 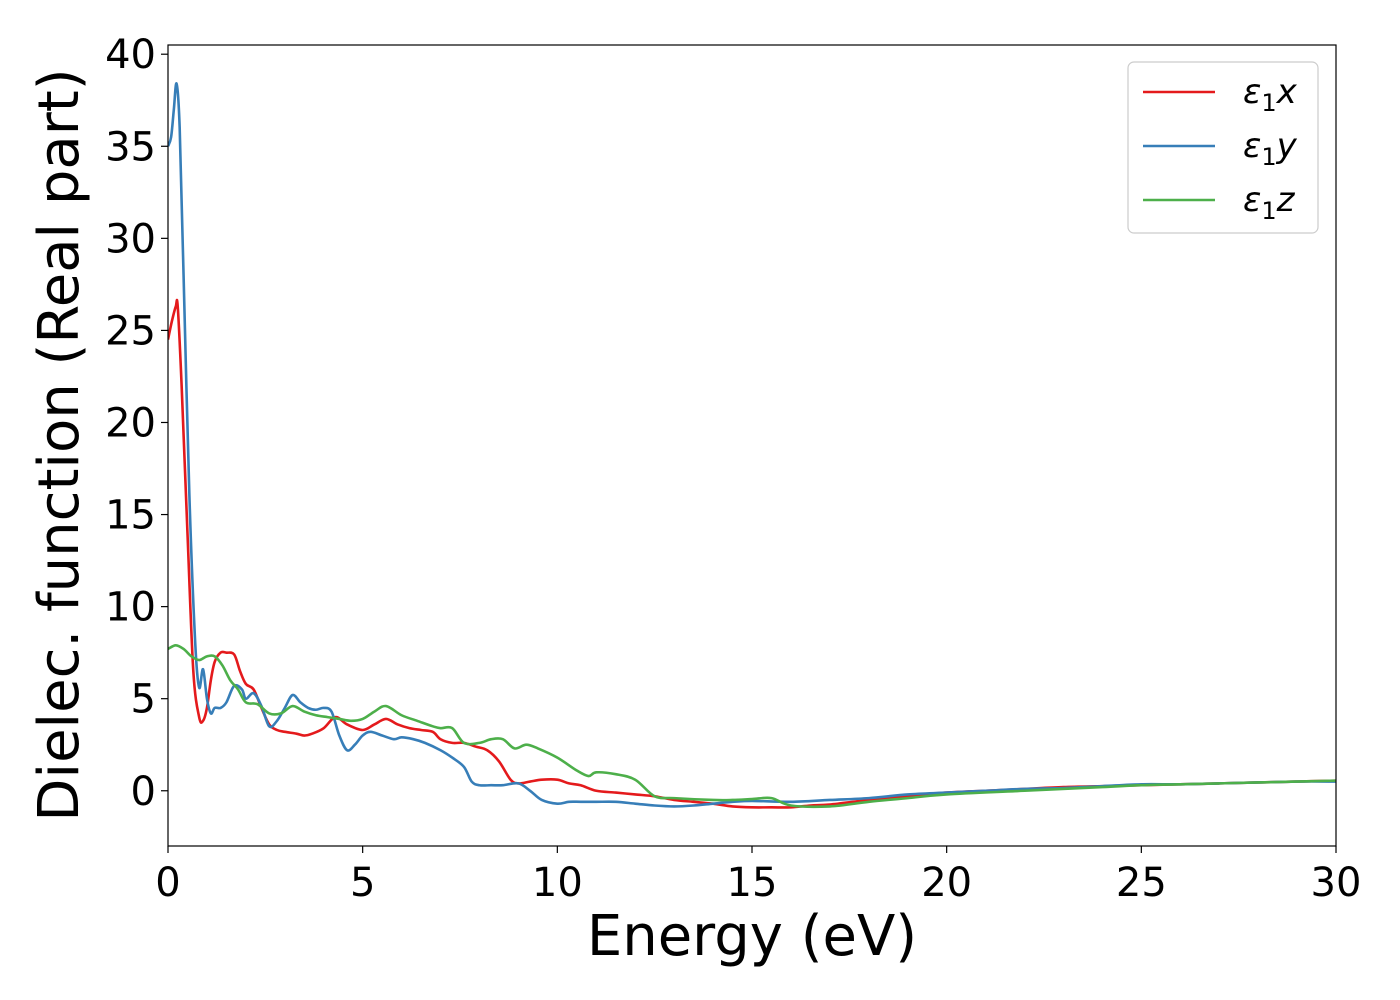 I want to click on x-axis-ticks: 0 5 10 15 20 25 30, so click(x=758, y=876).